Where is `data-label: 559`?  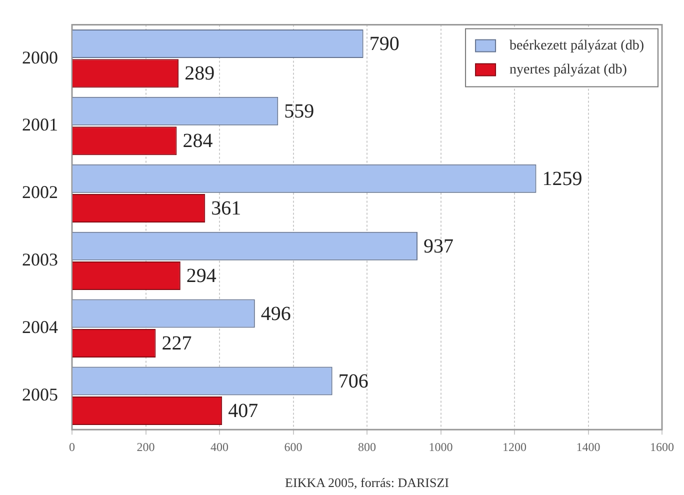
data-label: 559 is located at coordinates (299, 111).